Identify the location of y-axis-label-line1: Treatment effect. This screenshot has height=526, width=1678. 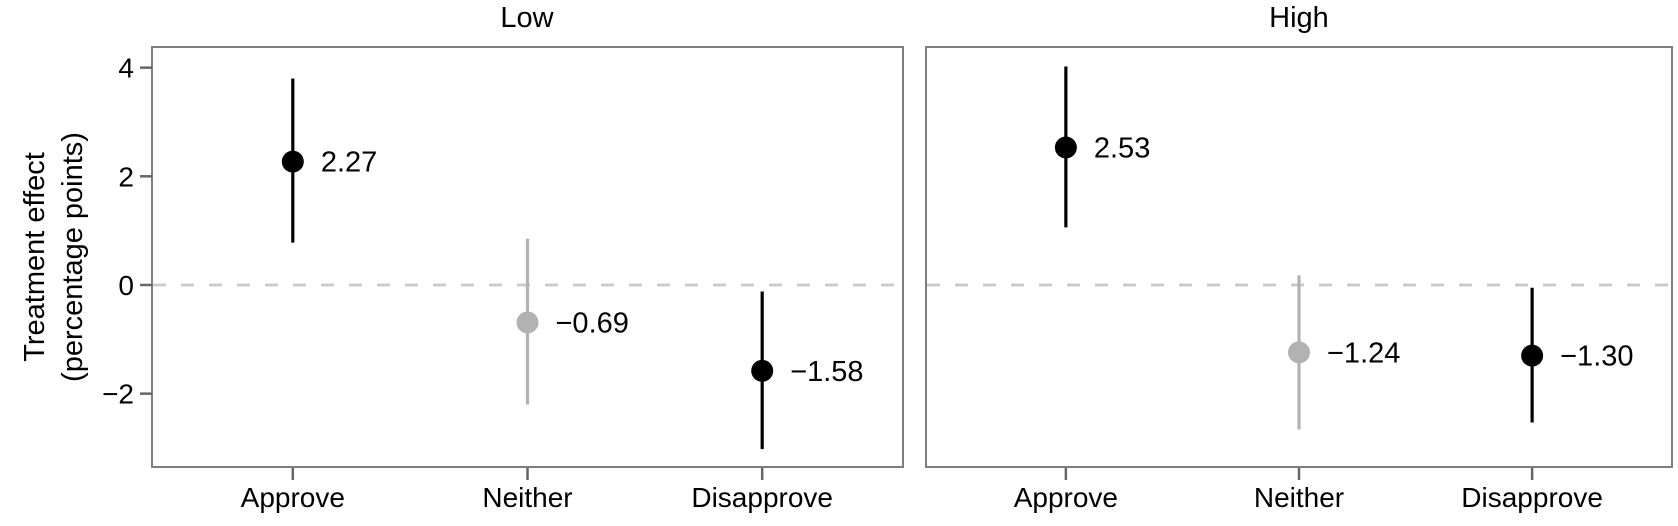
(35, 257).